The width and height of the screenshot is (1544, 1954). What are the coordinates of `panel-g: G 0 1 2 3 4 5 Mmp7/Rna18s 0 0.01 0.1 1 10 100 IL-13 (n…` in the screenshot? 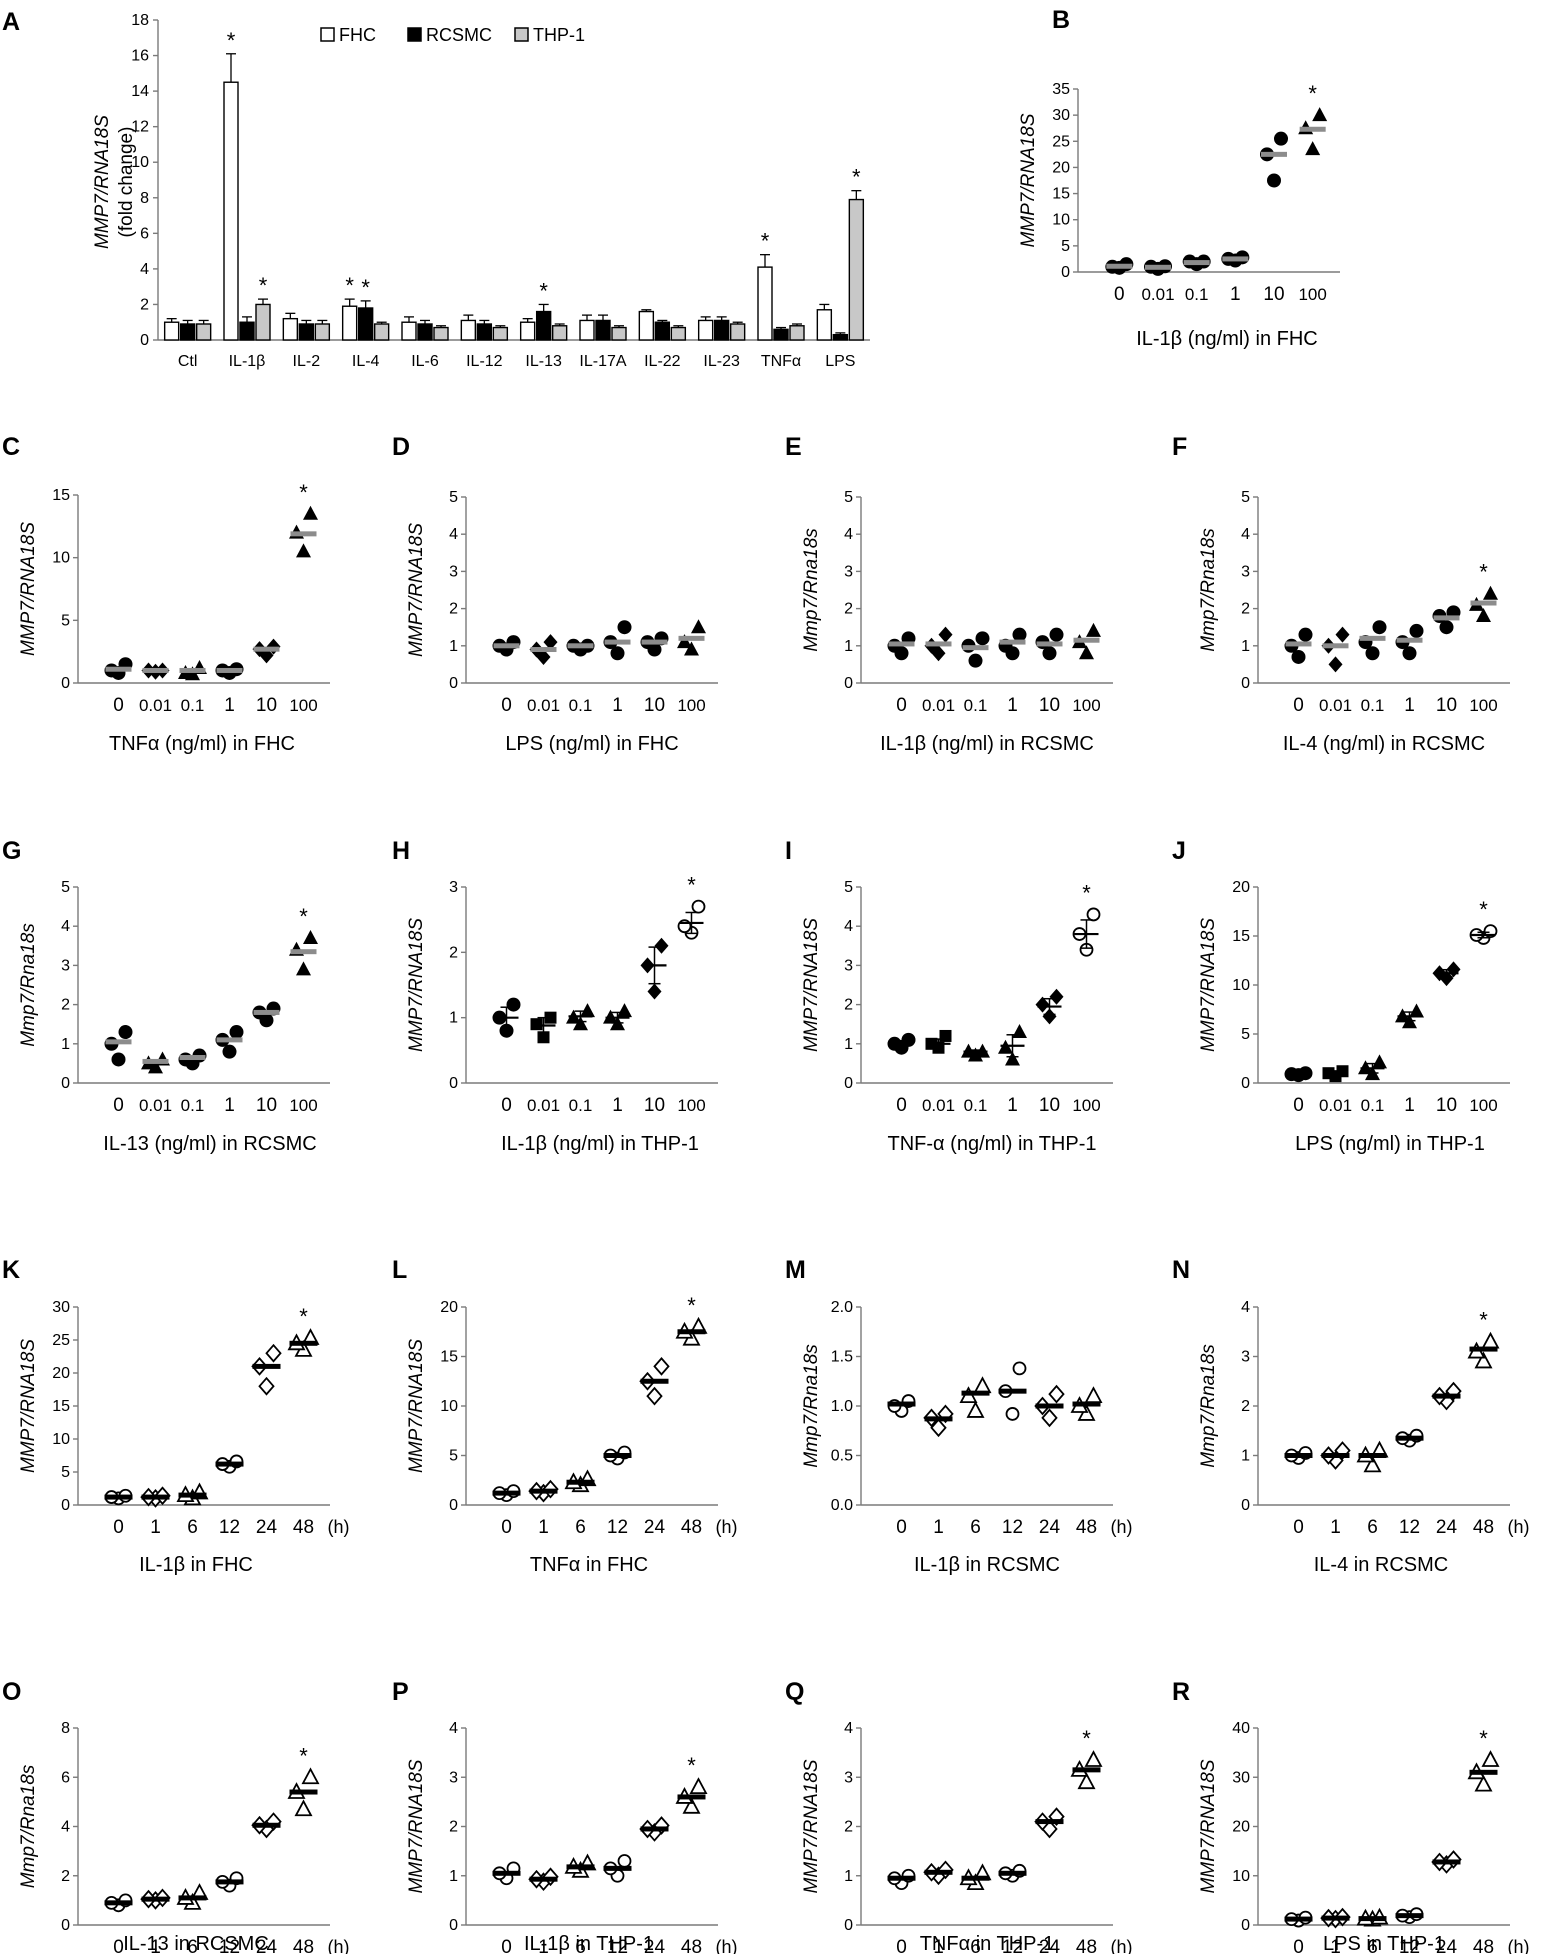 It's located at (166, 996).